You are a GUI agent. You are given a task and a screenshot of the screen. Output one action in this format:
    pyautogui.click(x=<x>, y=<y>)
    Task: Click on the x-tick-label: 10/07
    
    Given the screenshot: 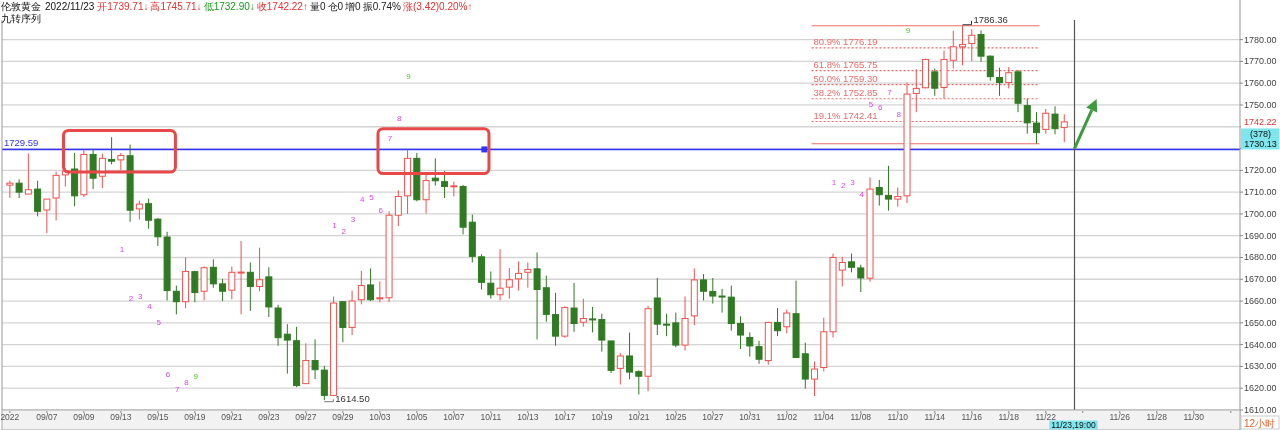 What is the action you would take?
    pyautogui.click(x=454, y=417)
    